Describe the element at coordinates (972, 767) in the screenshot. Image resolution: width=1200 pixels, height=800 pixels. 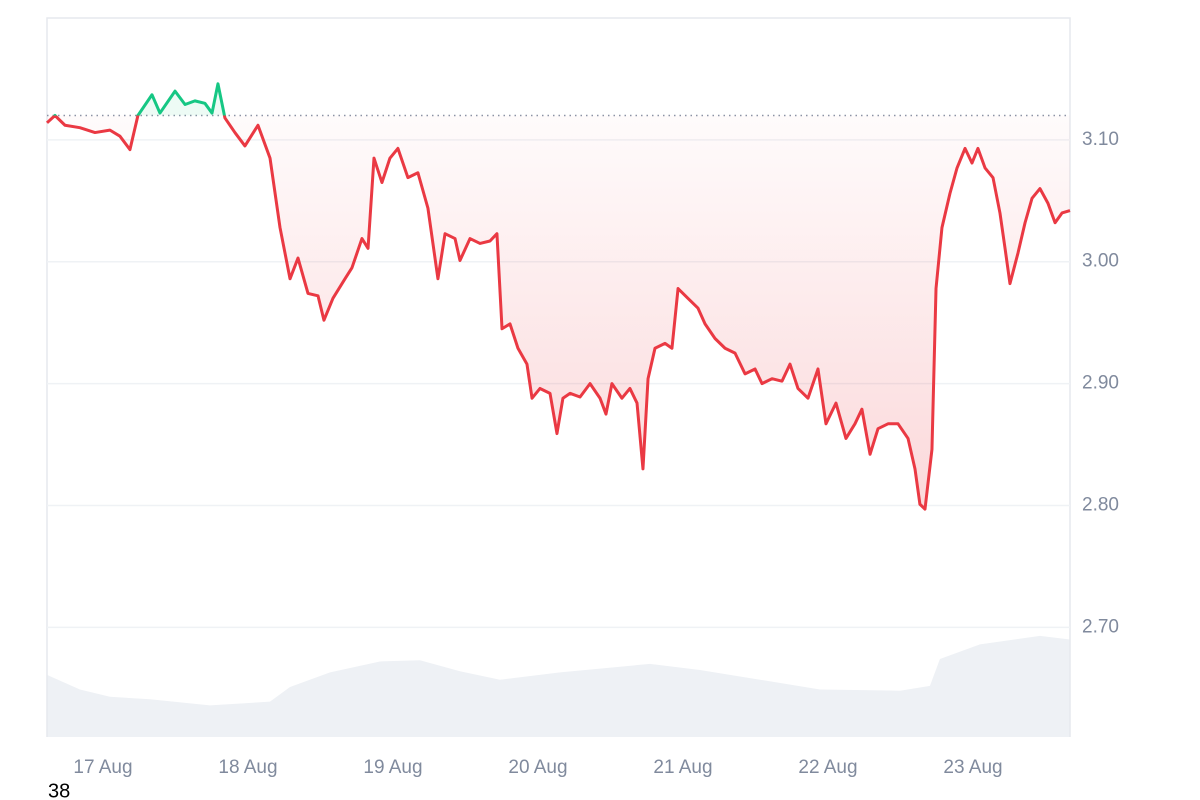
I see `x-tick-label: 23 Aug` at that location.